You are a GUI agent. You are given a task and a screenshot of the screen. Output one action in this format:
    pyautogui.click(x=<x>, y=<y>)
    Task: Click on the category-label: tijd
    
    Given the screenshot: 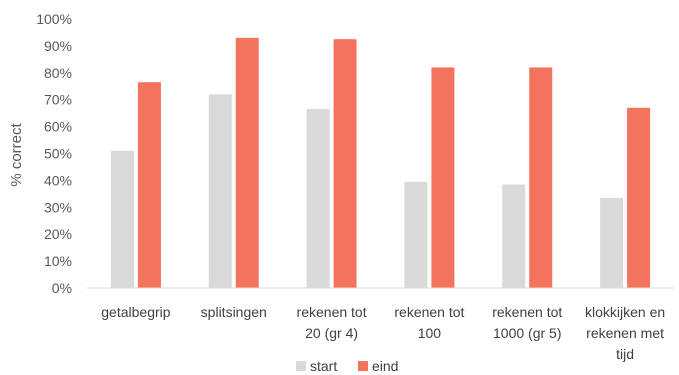 What is the action you would take?
    pyautogui.click(x=625, y=354)
    